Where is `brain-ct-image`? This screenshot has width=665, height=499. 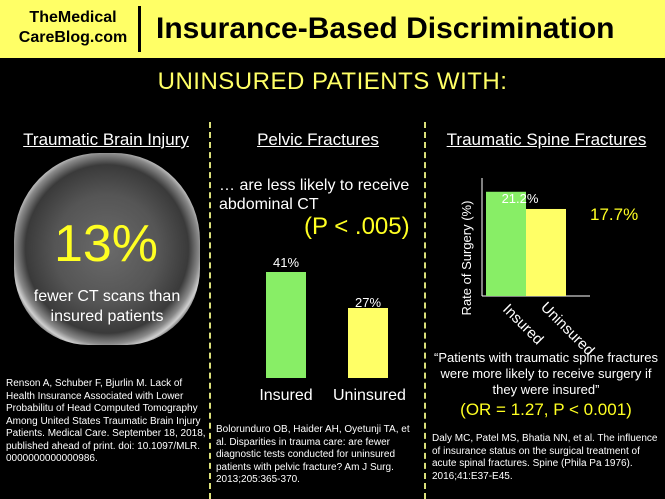
brain-ct-image is located at coordinates (107, 249).